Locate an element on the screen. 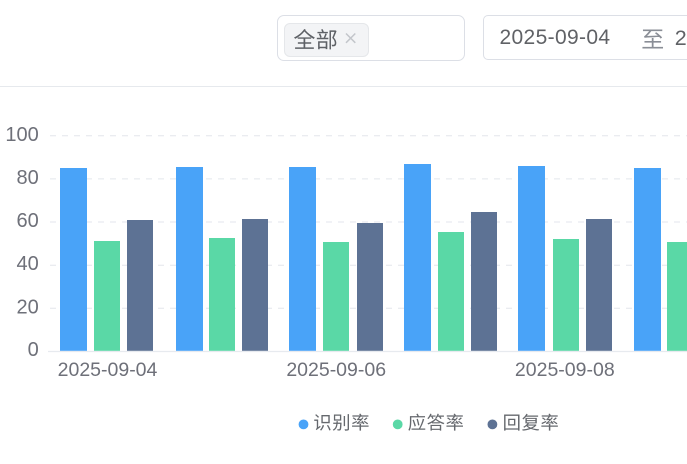 The image size is (687, 464). svg-text: 0 is located at coordinates (33, 350).